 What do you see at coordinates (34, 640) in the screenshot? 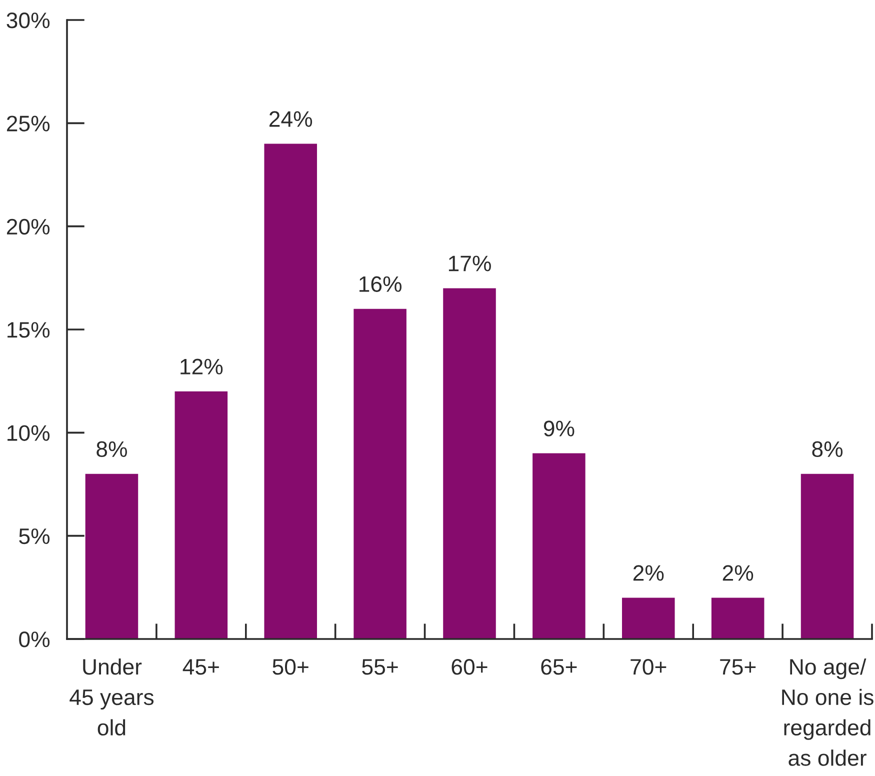
I see `y-tick-label: 0%` at bounding box center [34, 640].